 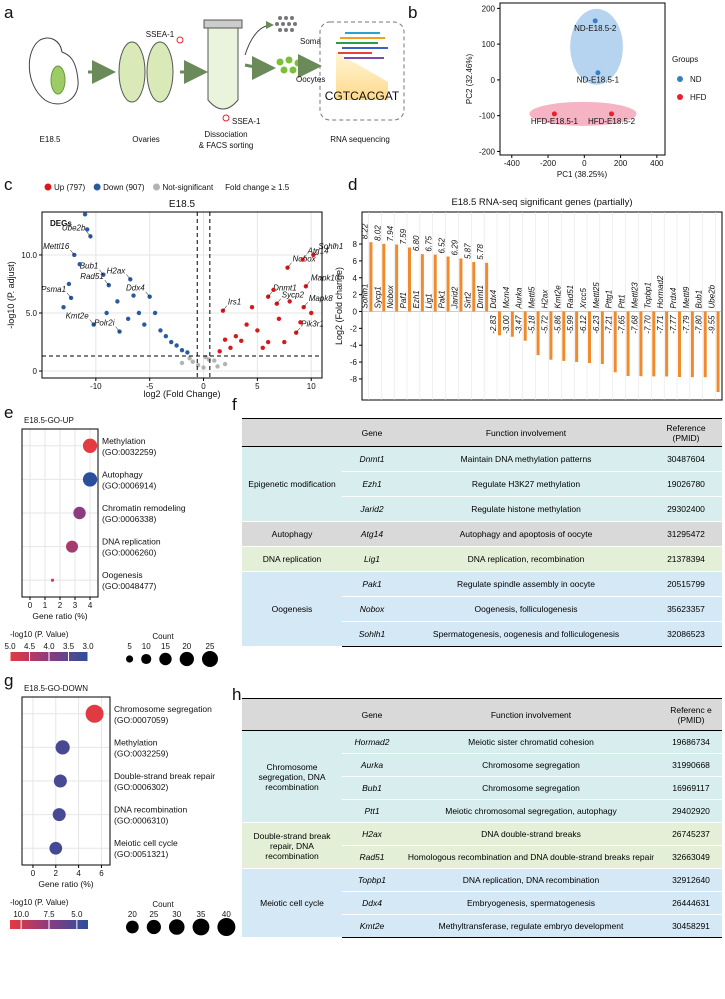 What do you see at coordinates (469, 79) in the screenshot?
I see `y-axis-label: PC2 (32.46%)` at bounding box center [469, 79].